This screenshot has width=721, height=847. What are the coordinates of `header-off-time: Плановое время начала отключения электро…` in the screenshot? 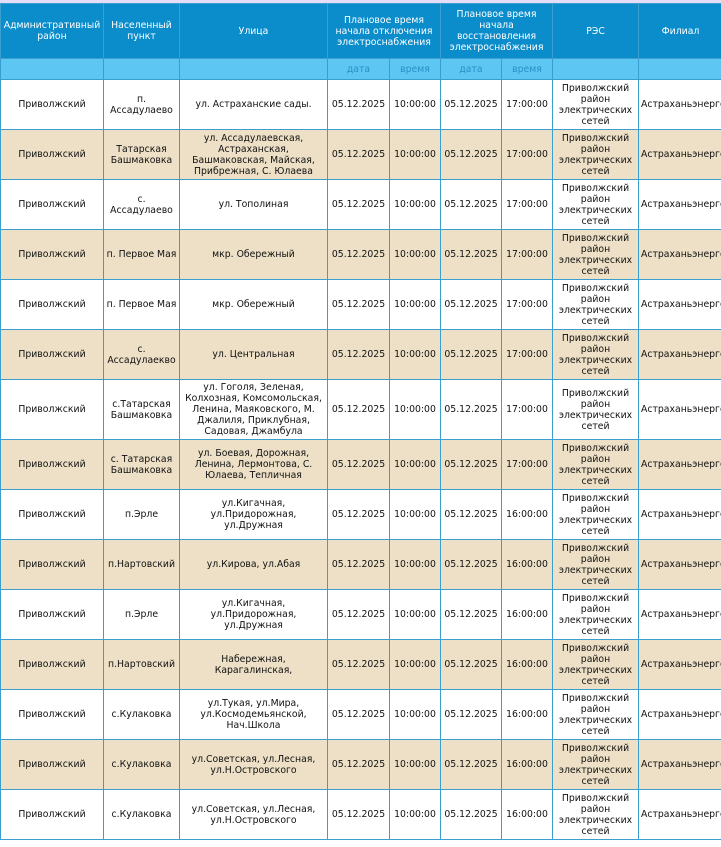 It's located at (384, 31).